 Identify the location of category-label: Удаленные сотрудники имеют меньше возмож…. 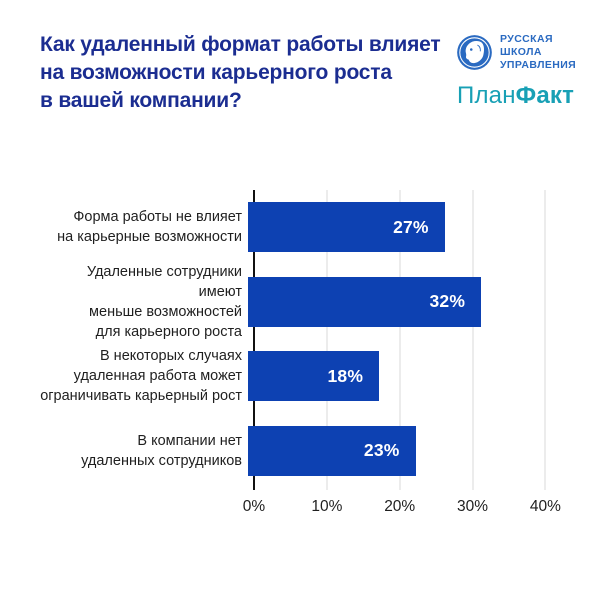
(164, 301).